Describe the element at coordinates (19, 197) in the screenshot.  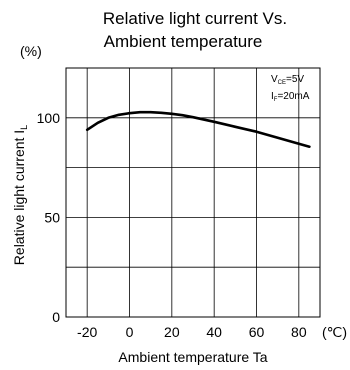
I see `y-axis-label-main: Relative light current I` at that location.